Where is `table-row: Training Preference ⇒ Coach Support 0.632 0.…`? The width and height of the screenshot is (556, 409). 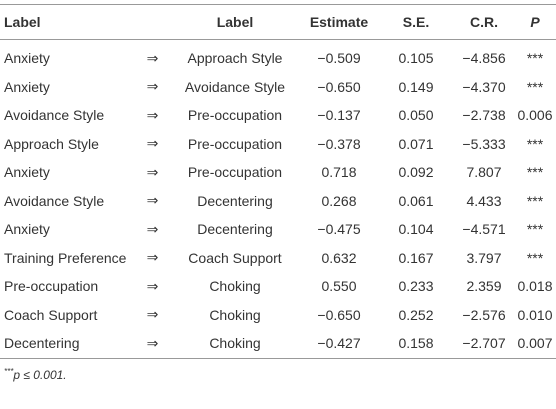 table-row: Training Preference ⇒ Coach Support 0.632 0.… is located at coordinates (278, 258).